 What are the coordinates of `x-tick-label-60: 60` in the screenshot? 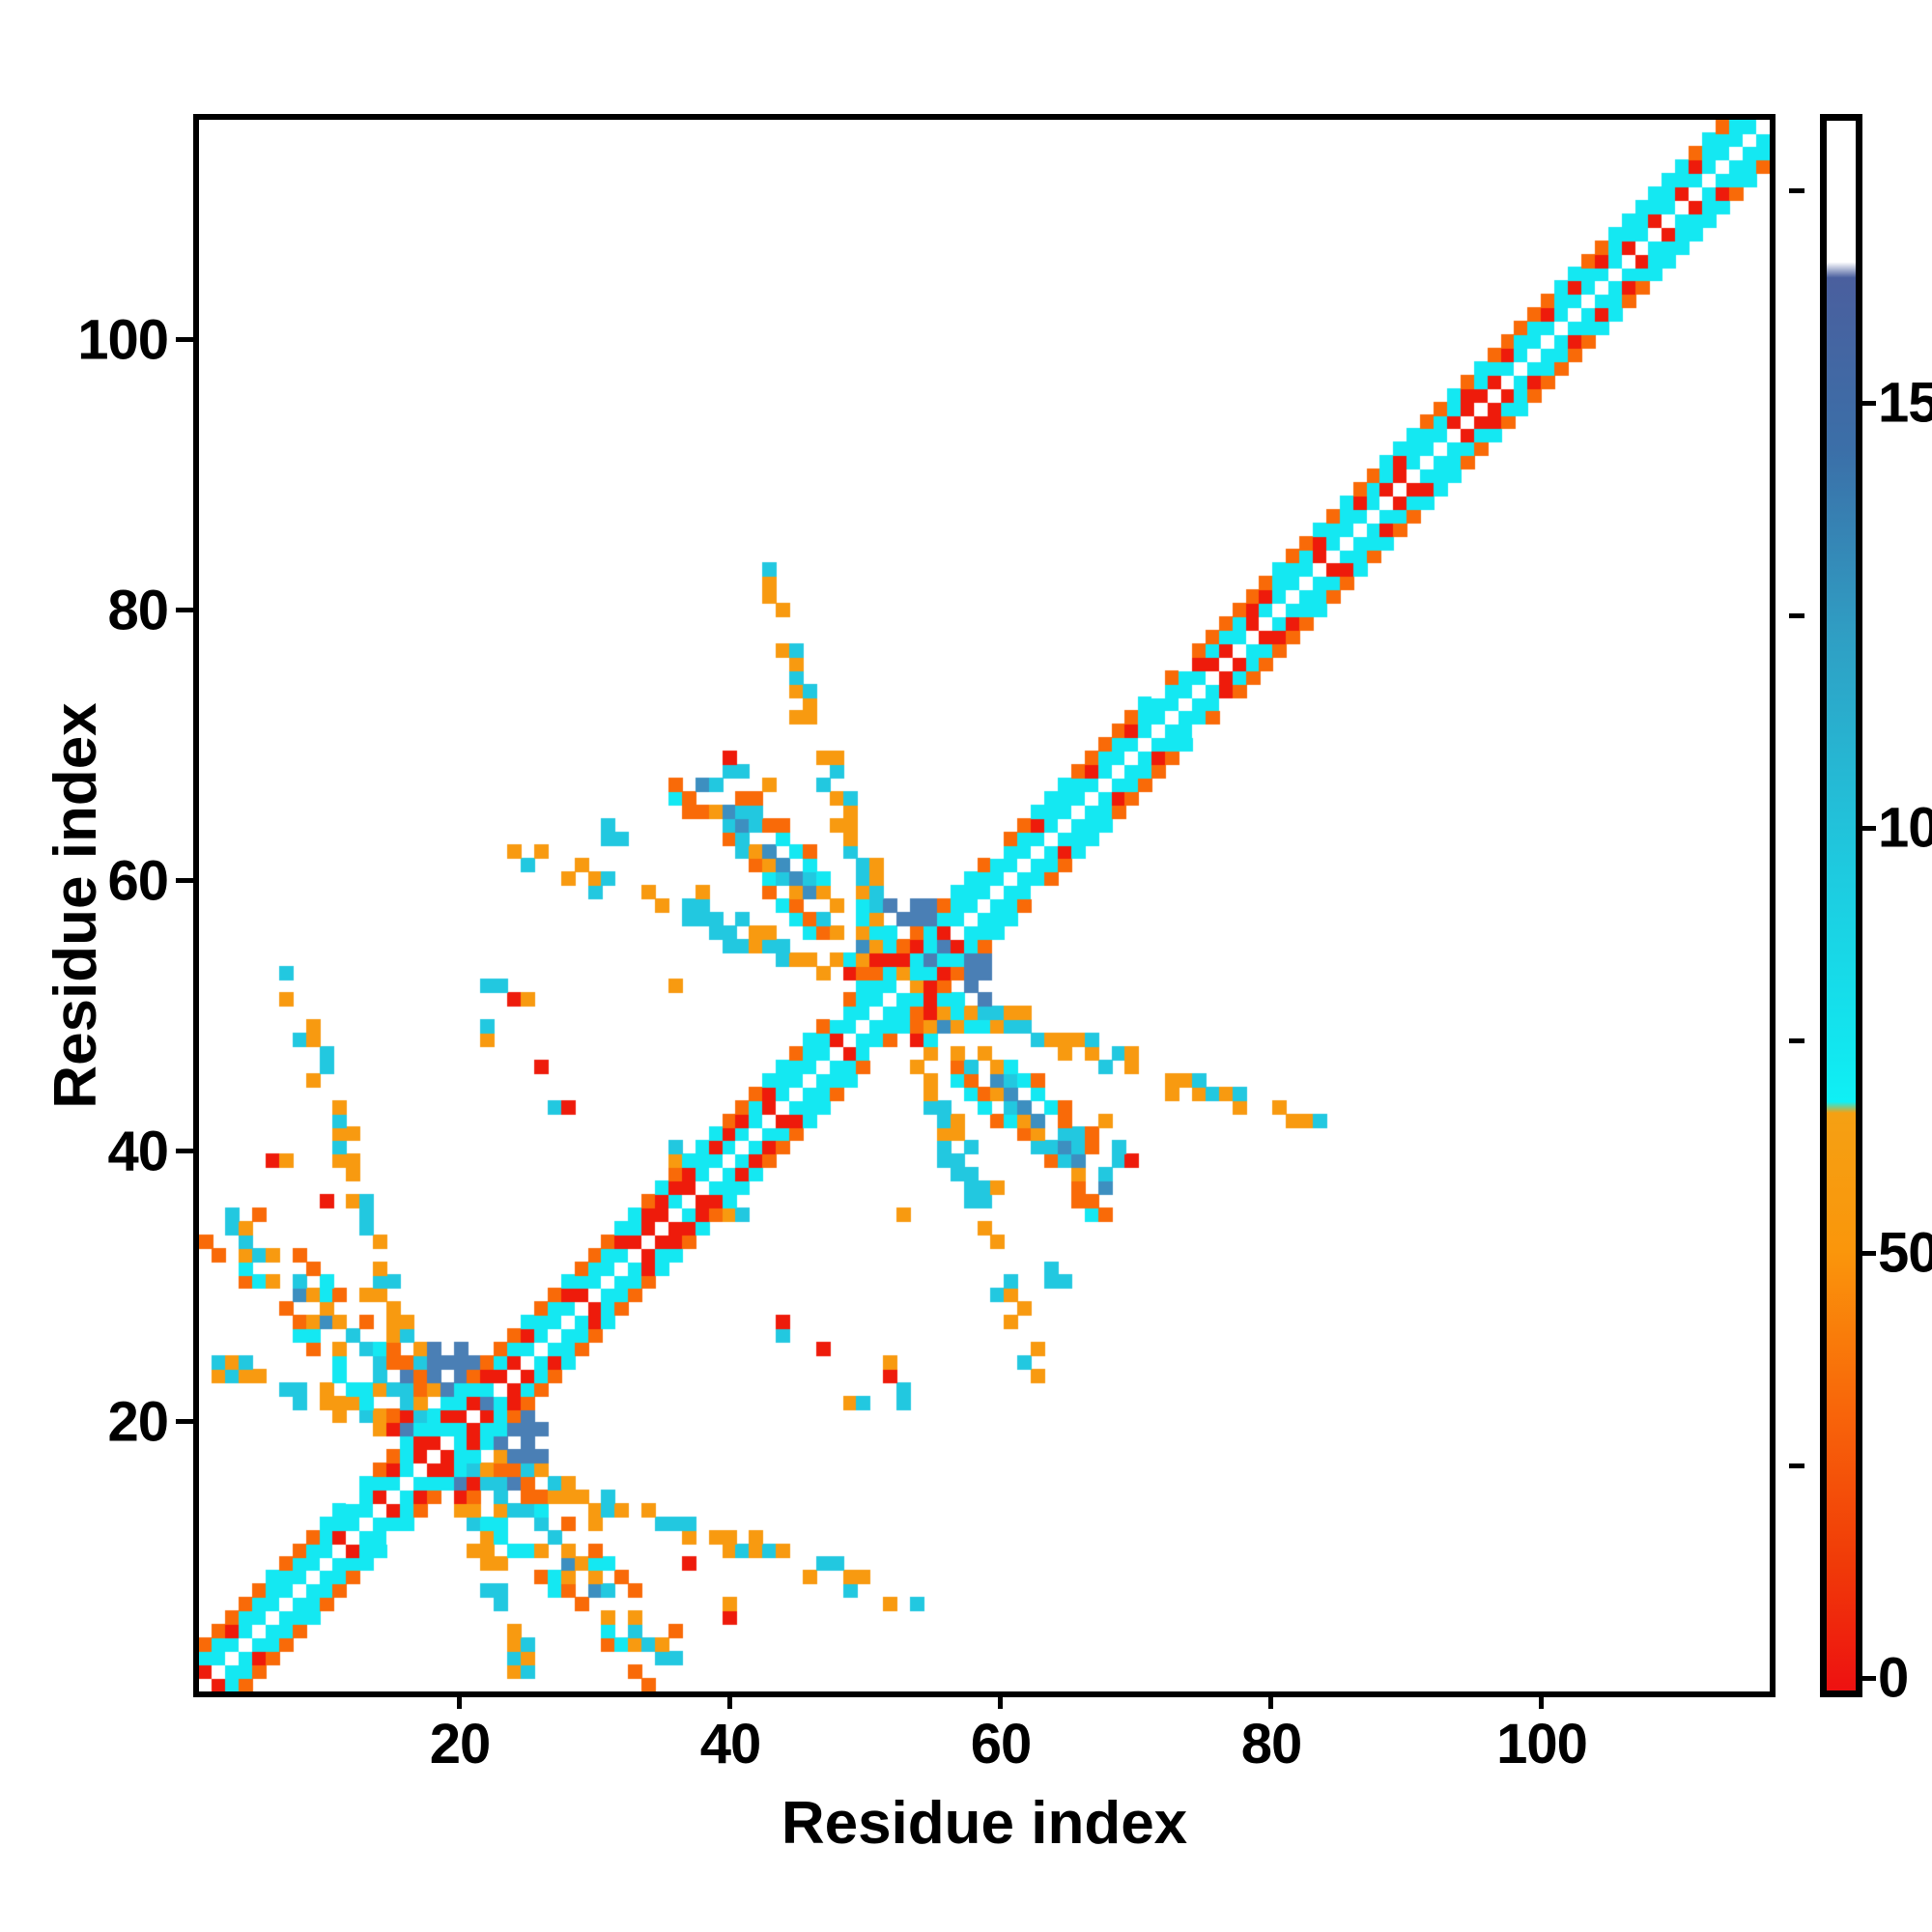 It's located at (1002, 1744).